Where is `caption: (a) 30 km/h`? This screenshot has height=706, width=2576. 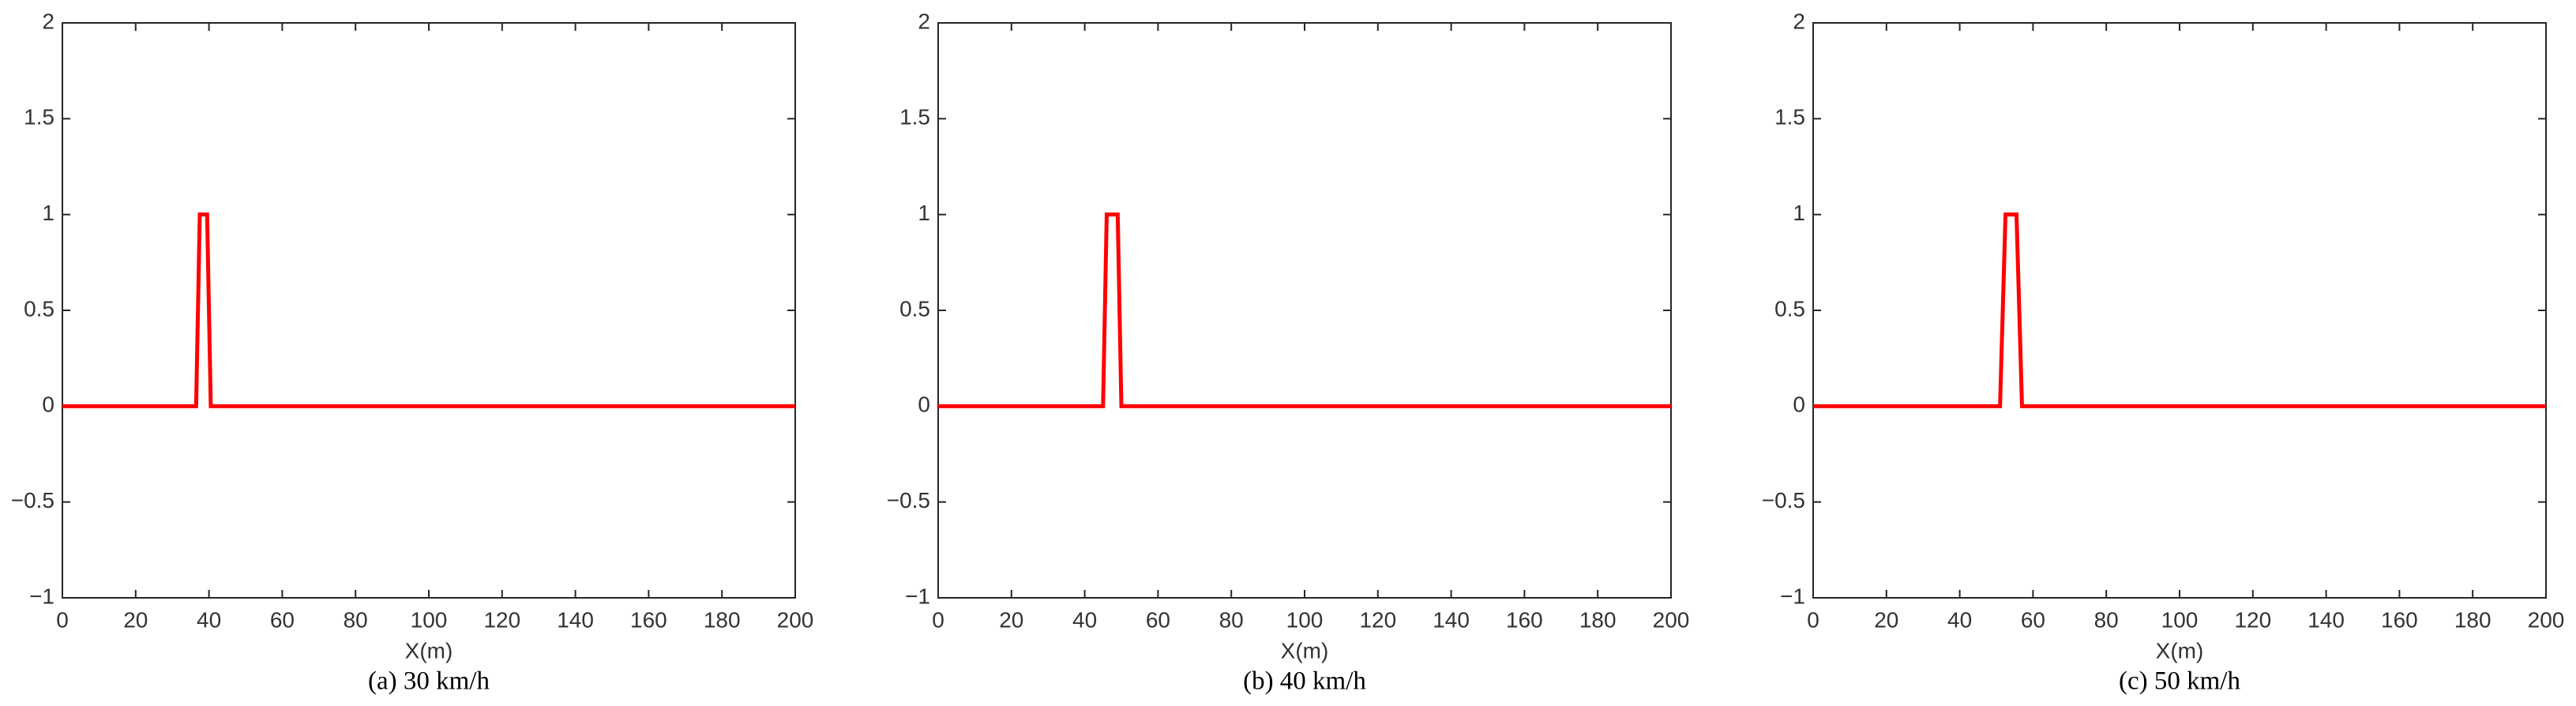 caption: (a) 30 km/h is located at coordinates (429, 682).